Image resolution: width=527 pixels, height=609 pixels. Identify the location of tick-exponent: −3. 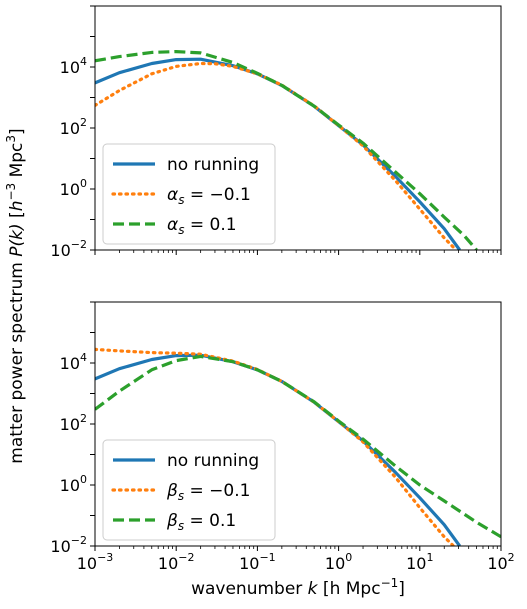
(105, 557).